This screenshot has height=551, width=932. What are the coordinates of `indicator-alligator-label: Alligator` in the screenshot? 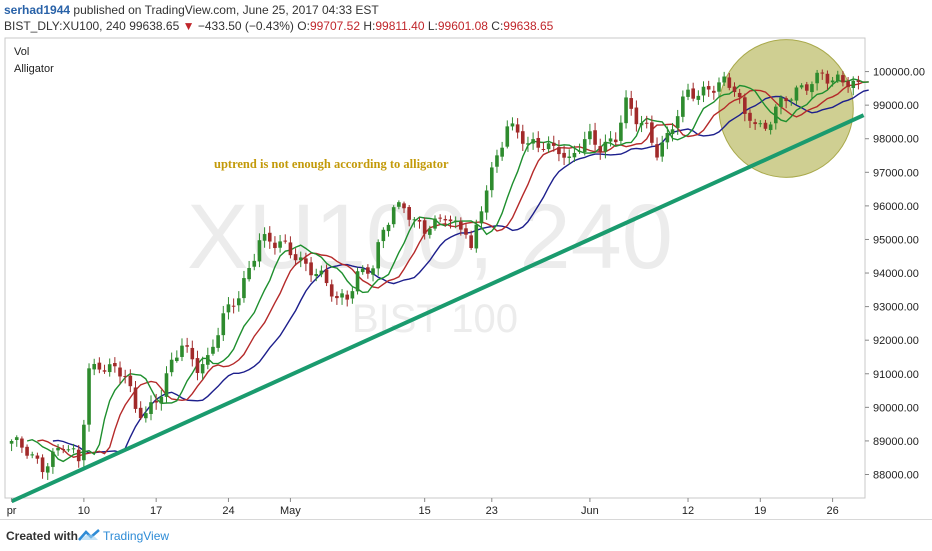 It's located at (34, 69).